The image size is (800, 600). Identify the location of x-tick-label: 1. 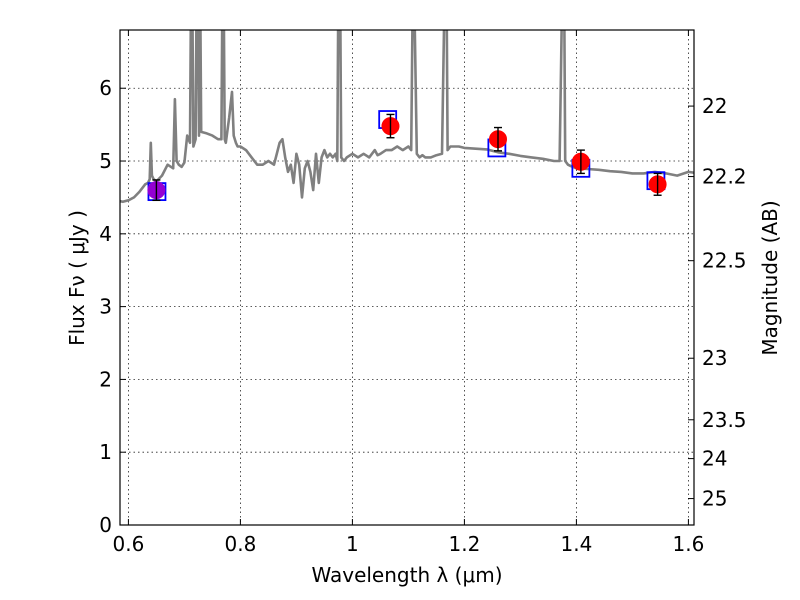
(352, 544).